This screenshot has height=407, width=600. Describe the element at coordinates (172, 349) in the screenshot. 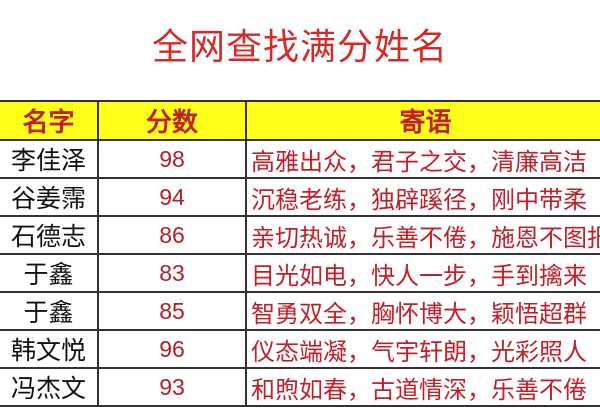

I see `score-cell: 96` at that location.